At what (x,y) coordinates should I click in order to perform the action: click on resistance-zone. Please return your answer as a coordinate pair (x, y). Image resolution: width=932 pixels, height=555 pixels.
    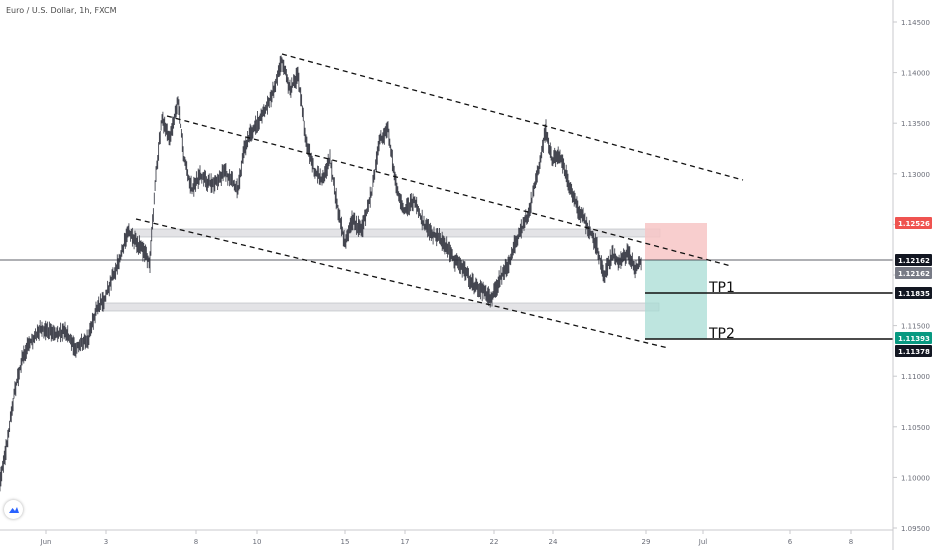
    Looking at the image, I should click on (395, 233).